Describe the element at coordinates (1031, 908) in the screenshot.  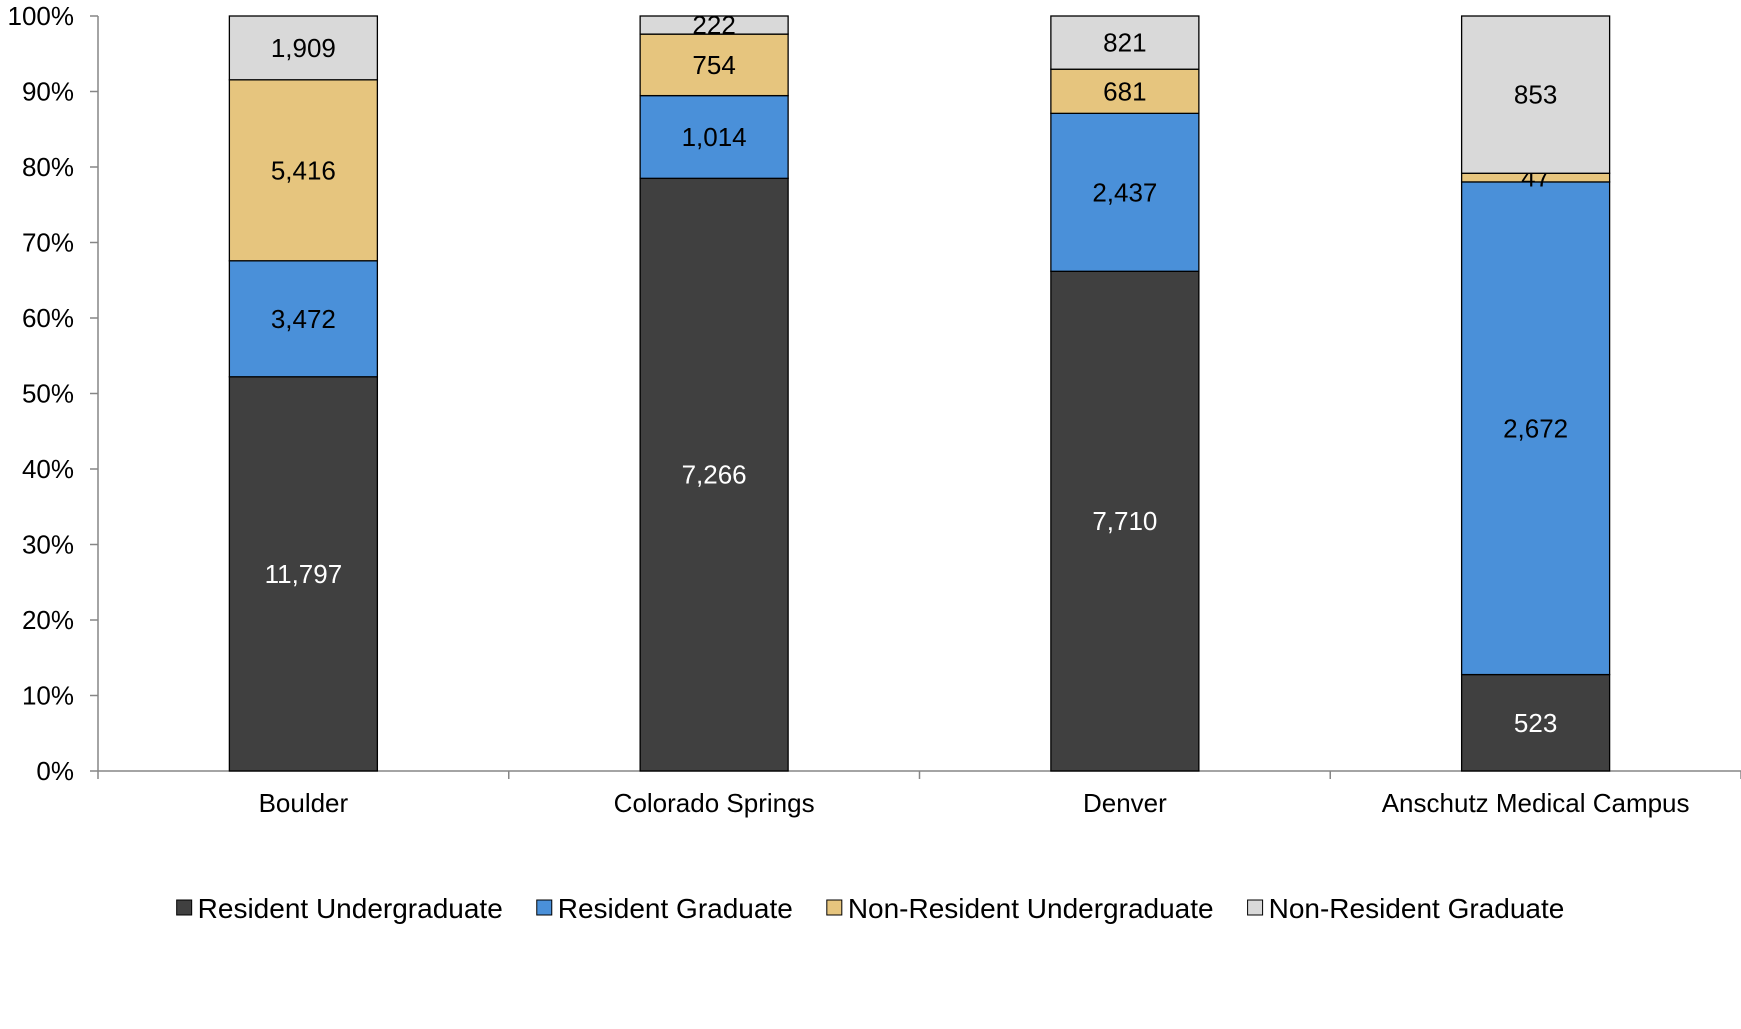
I see `legend-label: Non-Resident Undergraduate` at that location.